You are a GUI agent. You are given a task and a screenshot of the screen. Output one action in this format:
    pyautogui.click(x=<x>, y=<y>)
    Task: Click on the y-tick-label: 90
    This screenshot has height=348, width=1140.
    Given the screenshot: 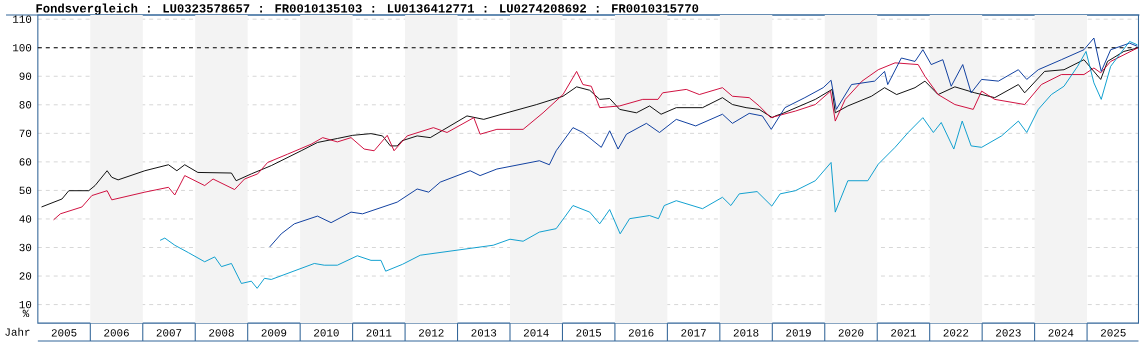 What is the action you would take?
    pyautogui.click(x=25, y=76)
    